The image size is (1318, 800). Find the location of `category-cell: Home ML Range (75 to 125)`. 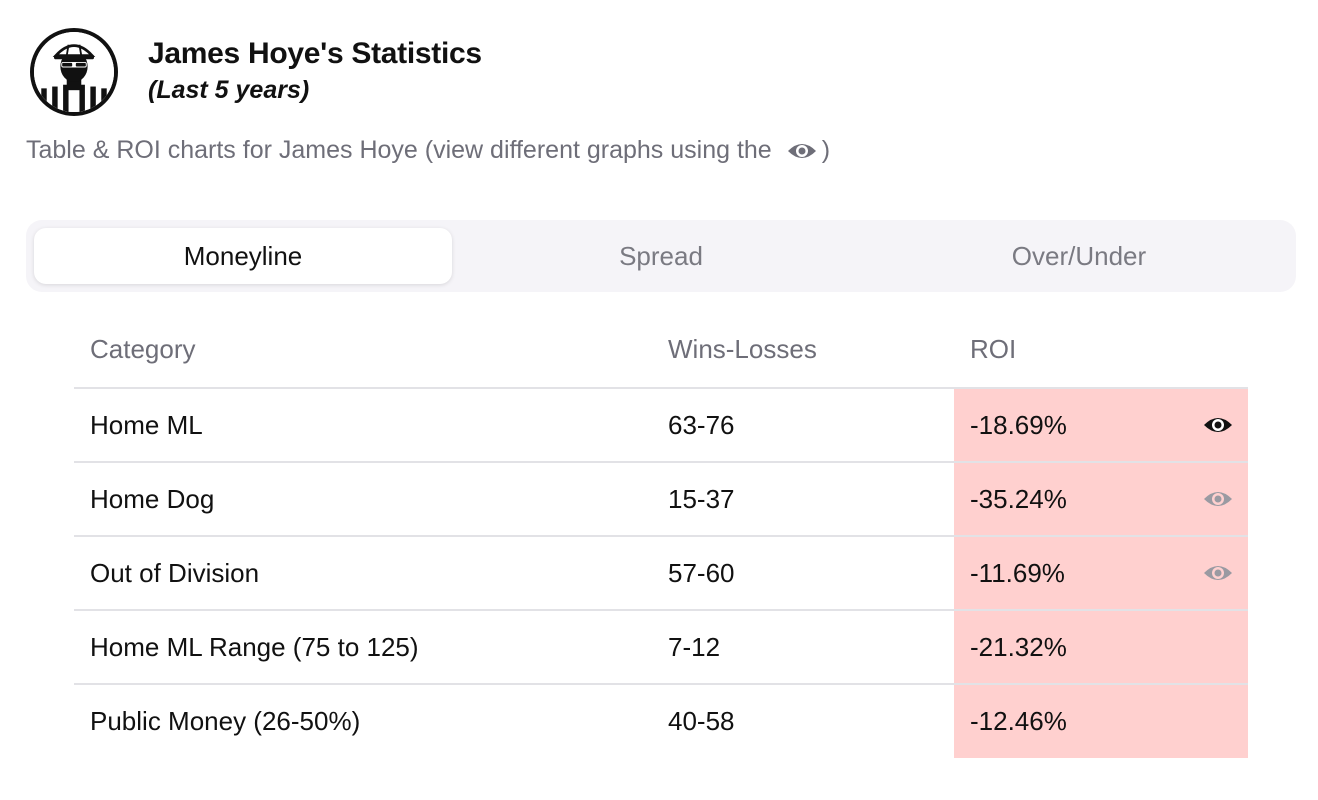

category-cell: Home ML Range (75 to 125) is located at coordinates (363, 647).